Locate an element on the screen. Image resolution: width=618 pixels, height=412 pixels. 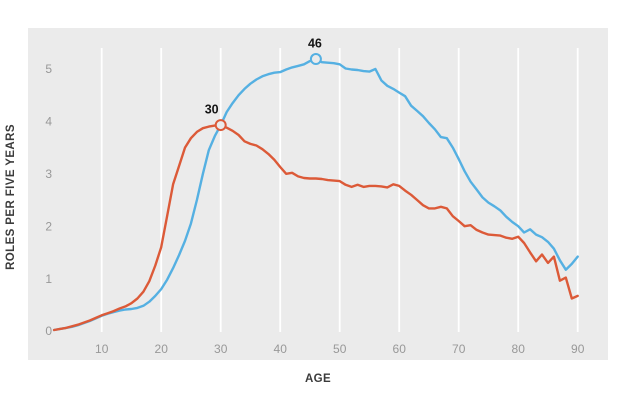
x-tick-labels-group: 10 20 30 40 50 60 70 80 90 is located at coordinates (340, 349).